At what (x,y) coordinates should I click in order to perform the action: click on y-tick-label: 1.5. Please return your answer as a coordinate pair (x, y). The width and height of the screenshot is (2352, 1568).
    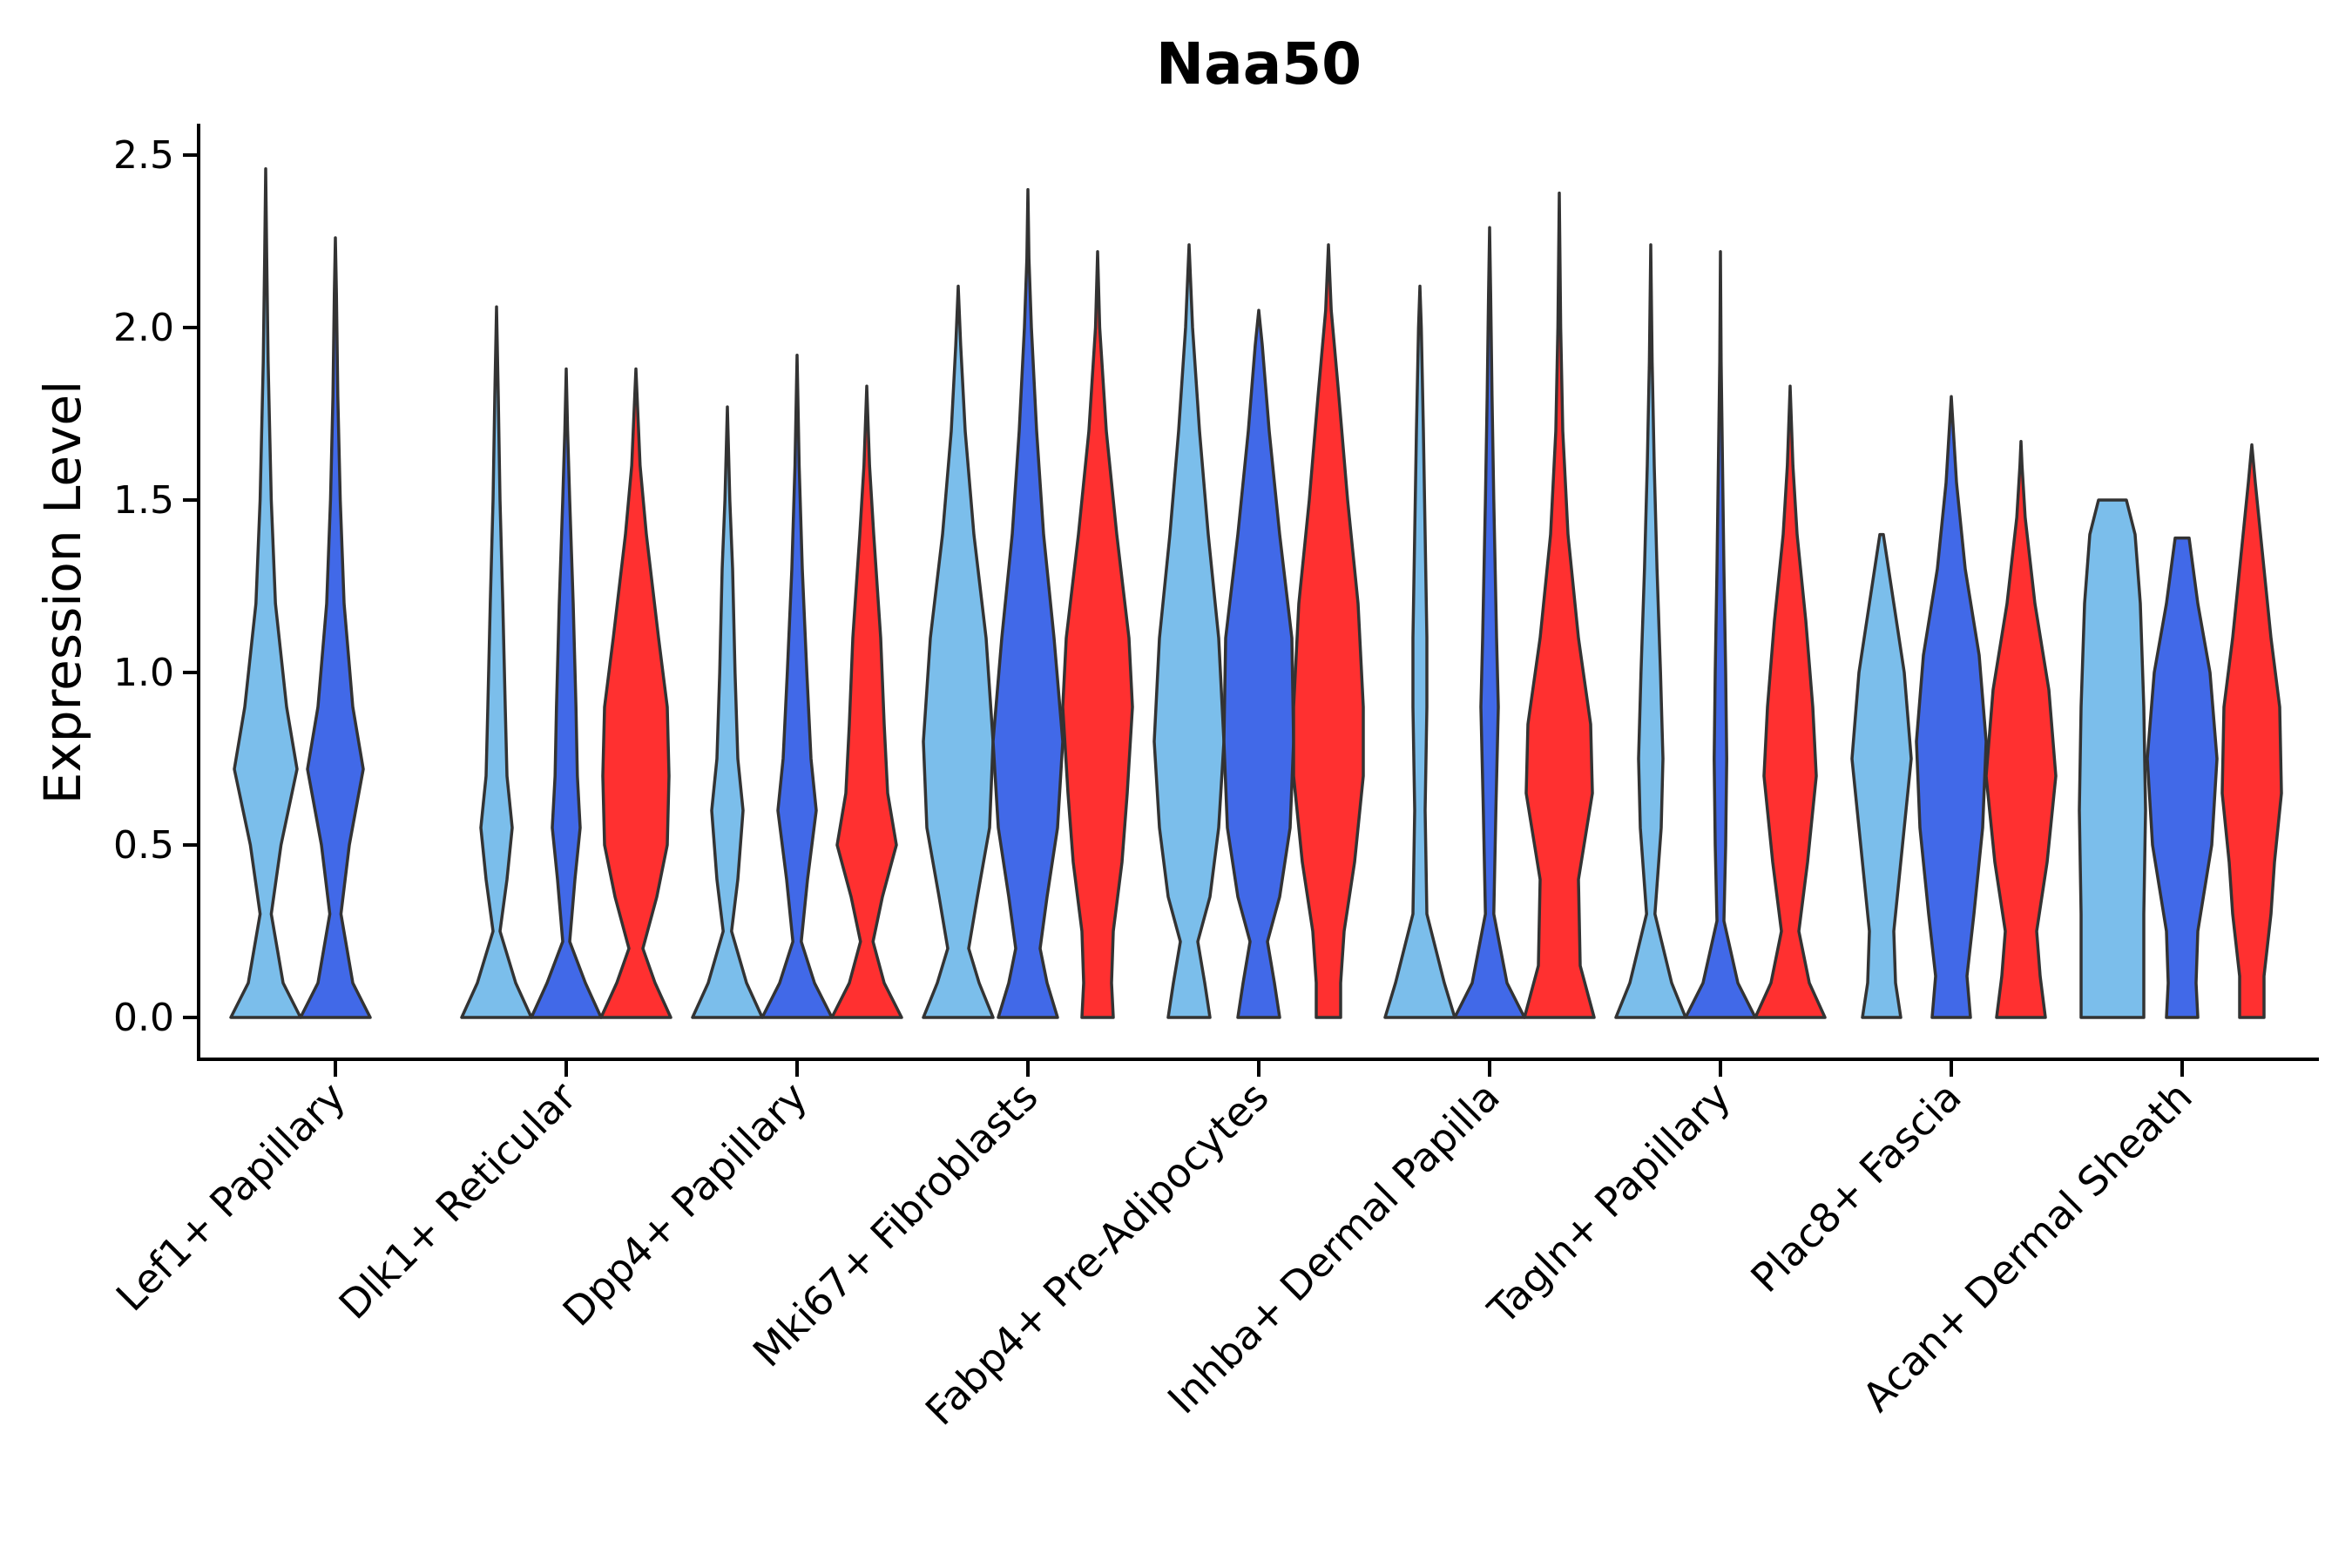
    Looking at the image, I should click on (143, 500).